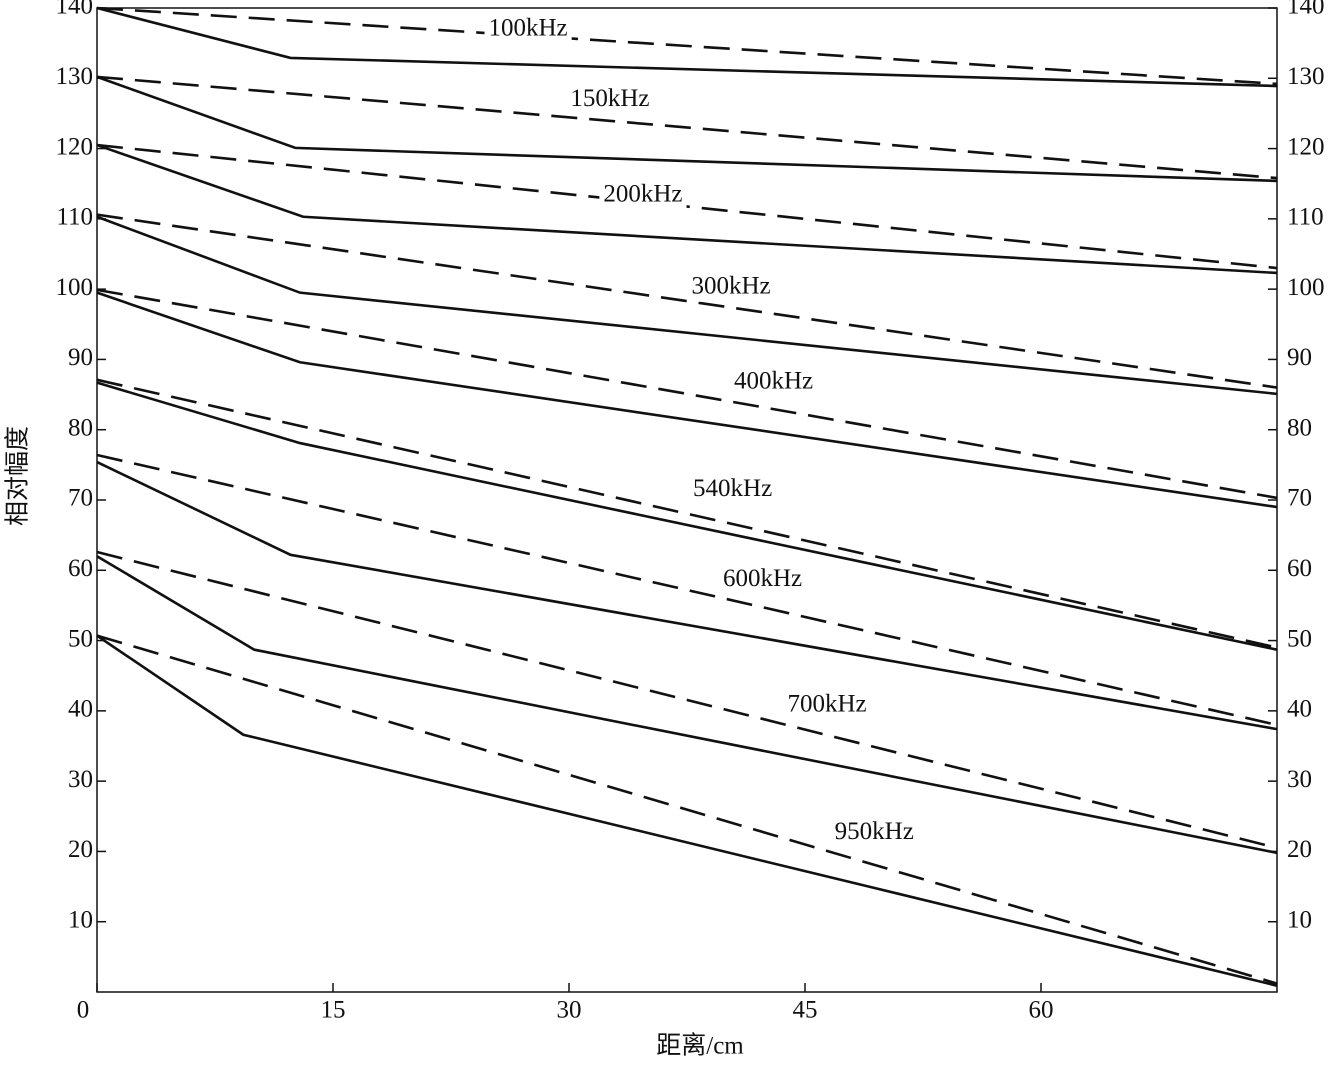 The image size is (1332, 1065). What do you see at coordinates (80, 779) in the screenshot?
I see `y-tick-label: 30` at bounding box center [80, 779].